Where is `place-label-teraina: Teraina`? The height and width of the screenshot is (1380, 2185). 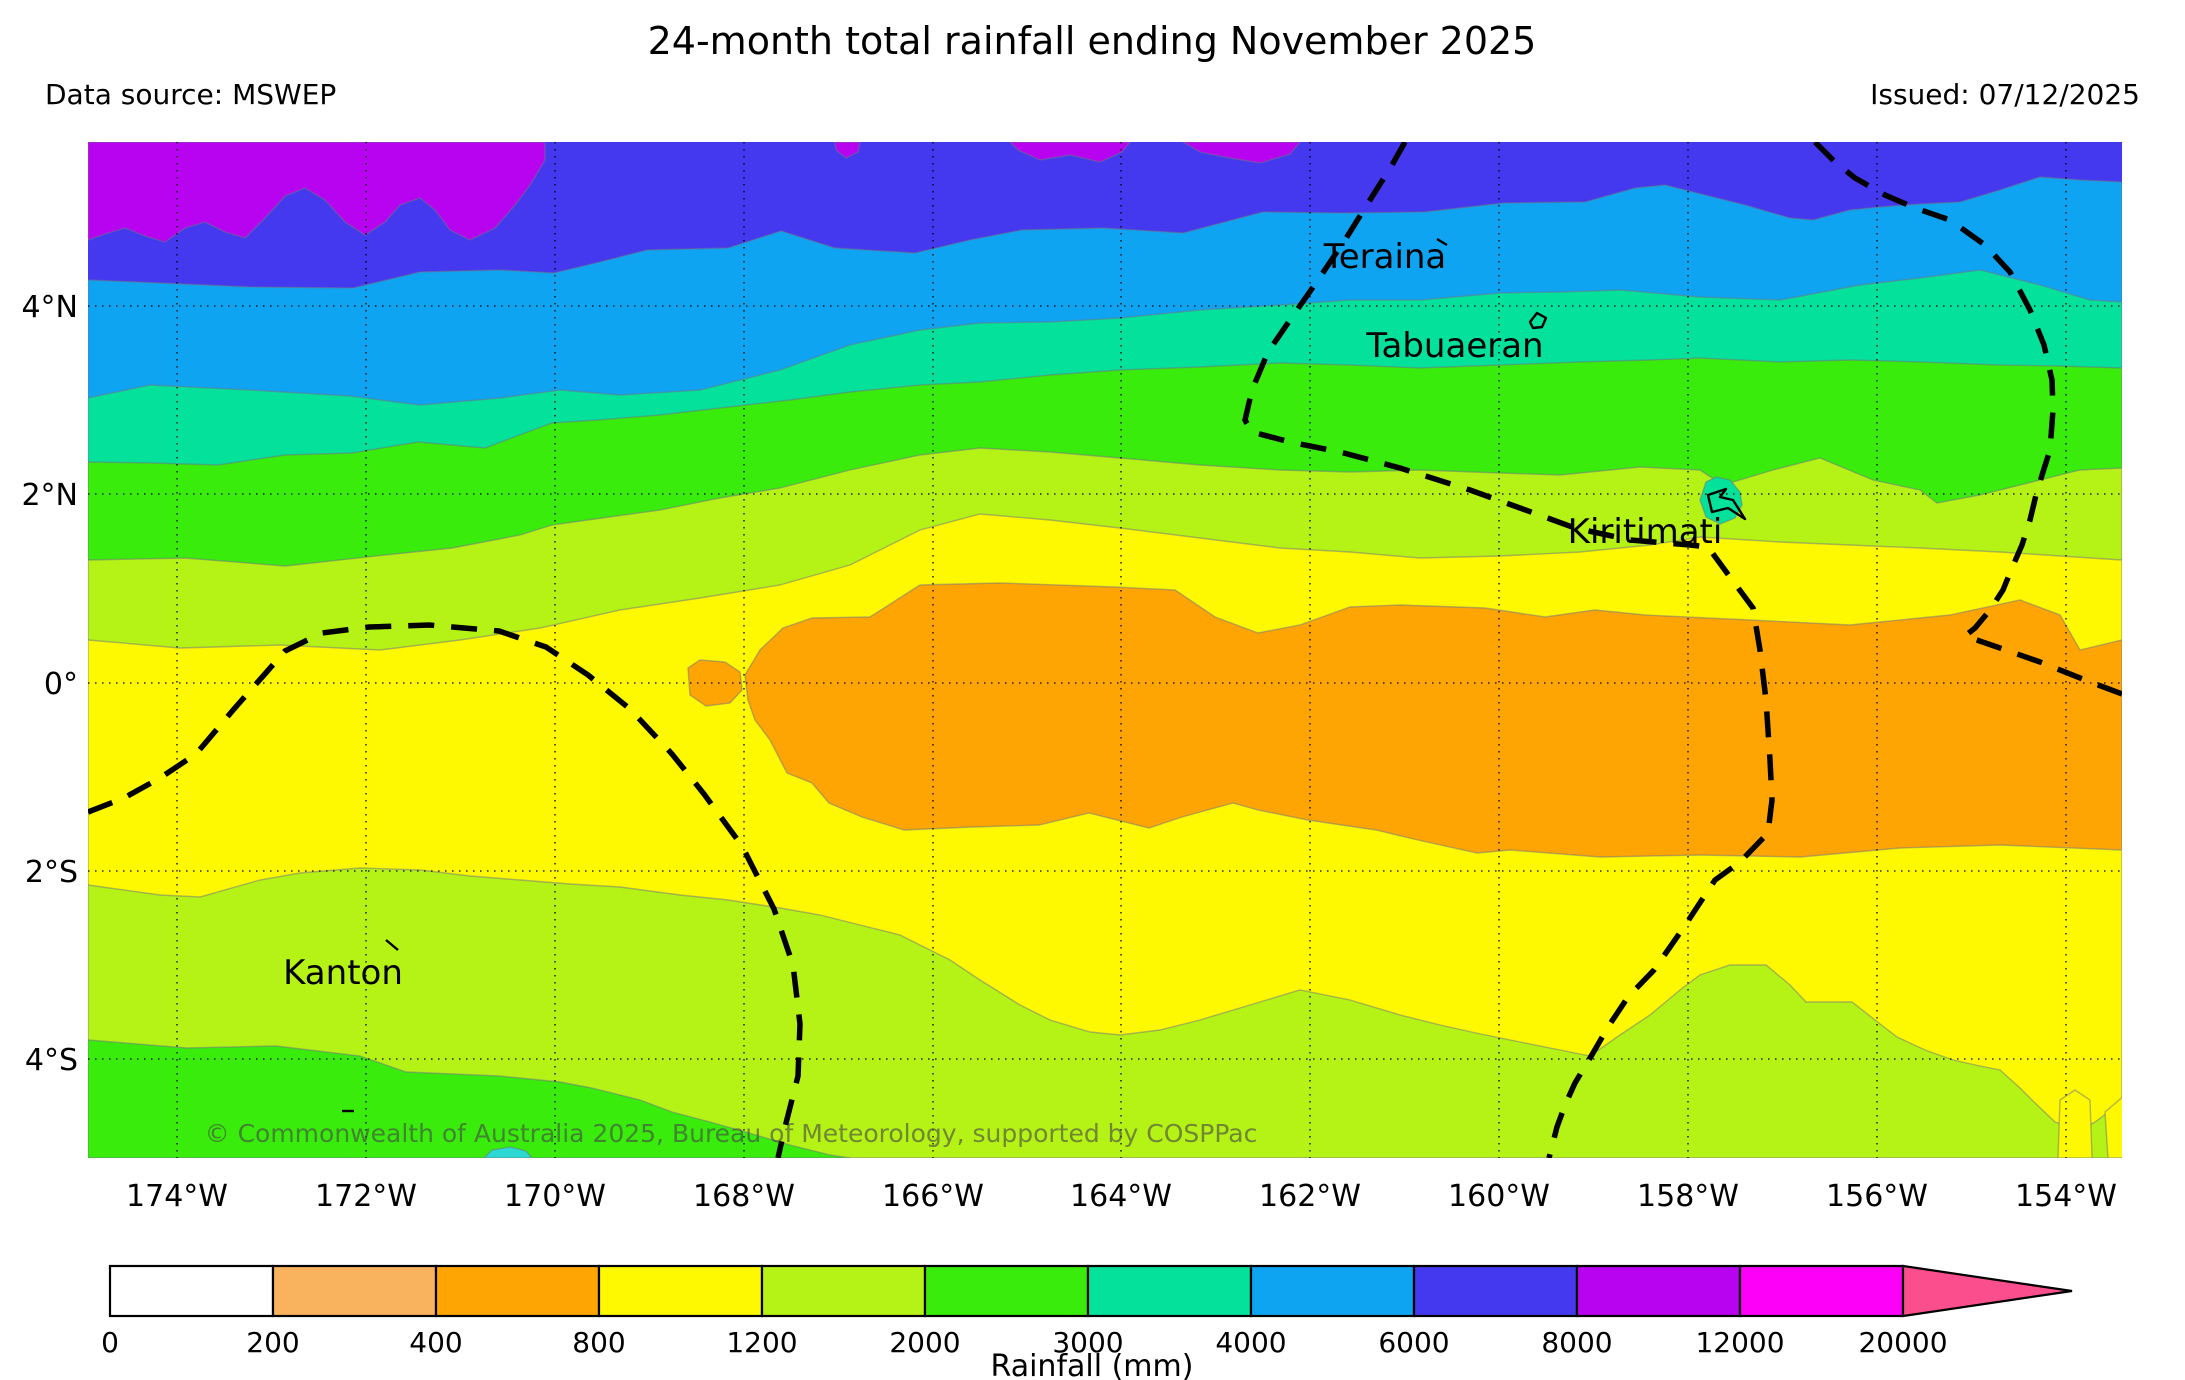
place-label-teraina: Teraina is located at coordinates (1385, 257).